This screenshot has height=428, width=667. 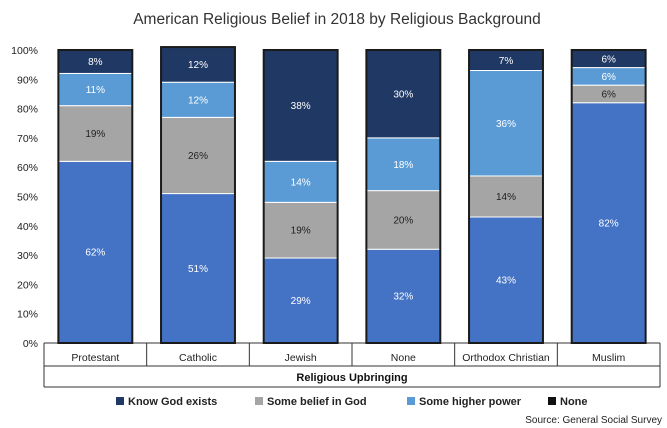 I want to click on y-tick-label: 90%, so click(x=27, y=80).